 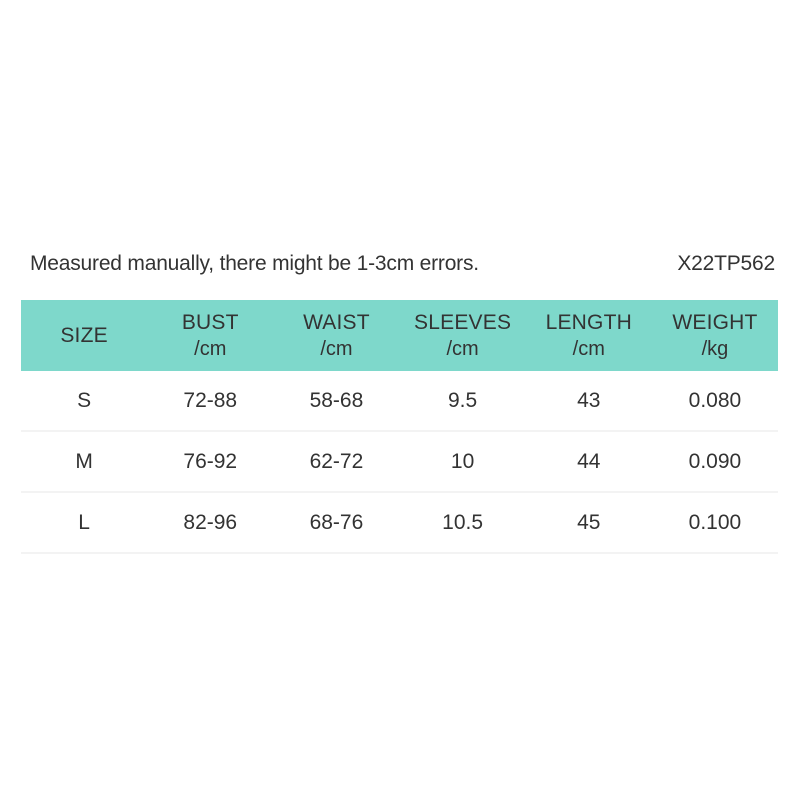 I want to click on cell-weight: 0.100, so click(x=715, y=522).